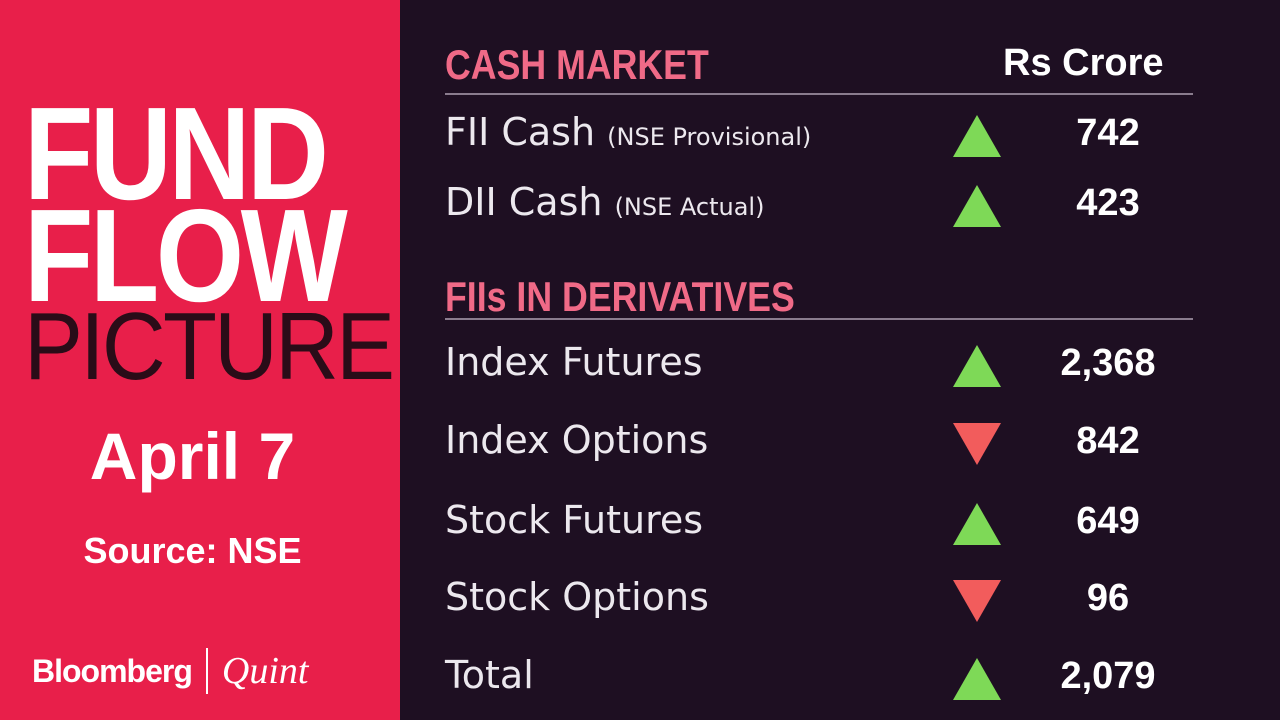 The width and height of the screenshot is (1280, 720). I want to click on row-value: 742, so click(1108, 133).